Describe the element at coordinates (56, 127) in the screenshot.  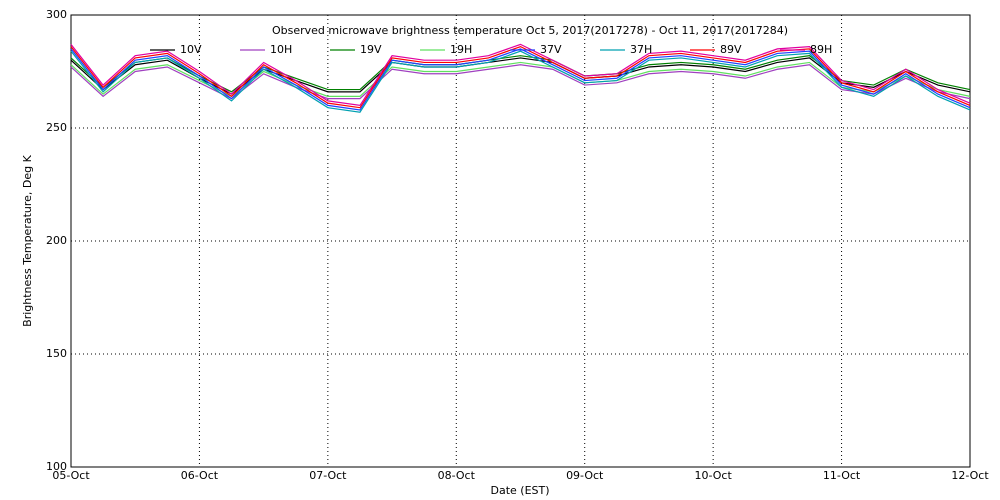
I see `y-tick-label: 250` at that location.